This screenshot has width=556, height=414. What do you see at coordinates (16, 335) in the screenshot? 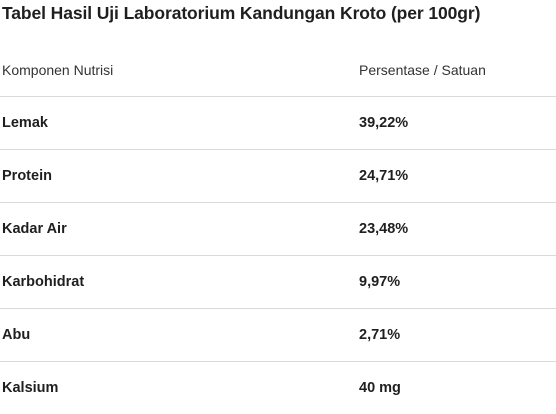
I see `nutrient-name: Abu` at bounding box center [16, 335].